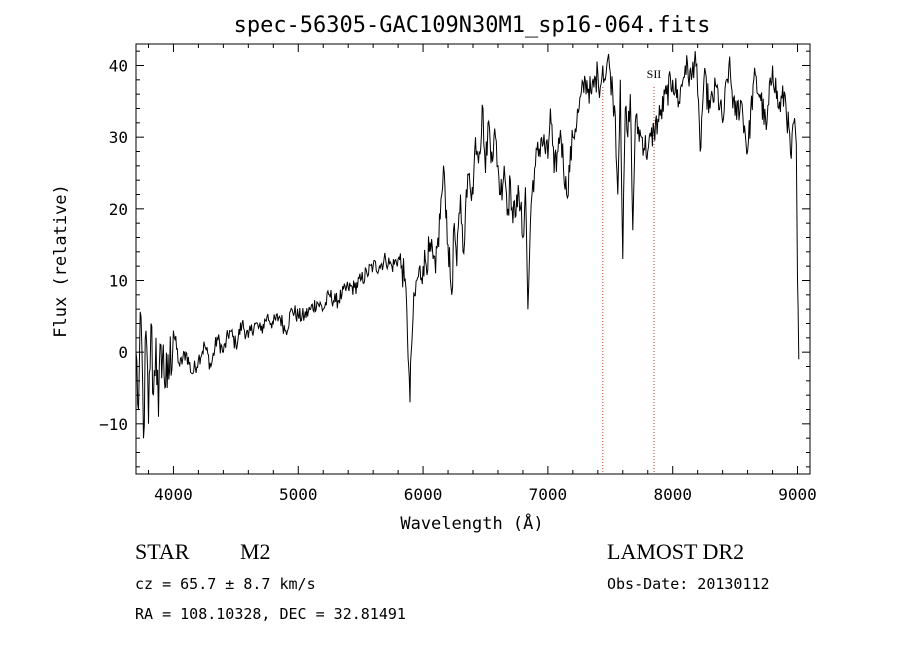 The height and width of the screenshot is (649, 900). What do you see at coordinates (654, 74) in the screenshot?
I see `line-marker-label: SII` at bounding box center [654, 74].